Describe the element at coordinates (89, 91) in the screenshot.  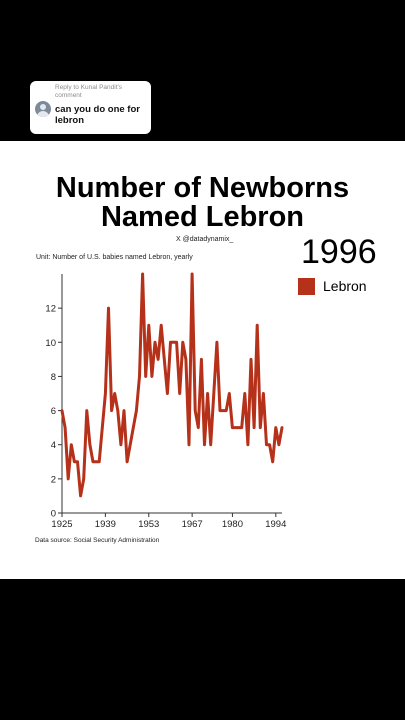
I see `reply-meta-text: Reply to Kunal Pandit's comment` at that location.